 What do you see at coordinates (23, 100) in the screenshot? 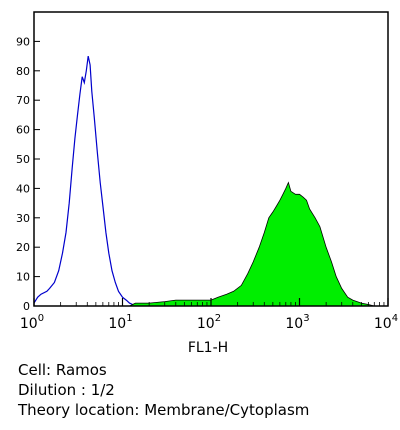
I see `y-tick-label: 70` at bounding box center [23, 100].